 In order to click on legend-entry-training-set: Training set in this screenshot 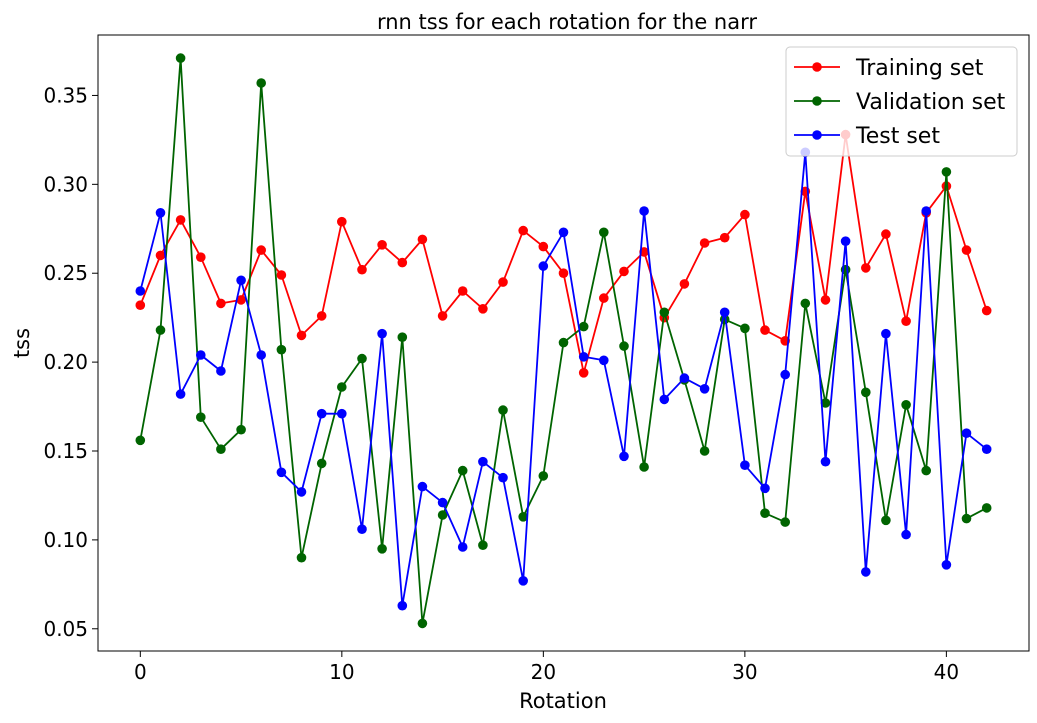, I will do `click(889, 68)`.